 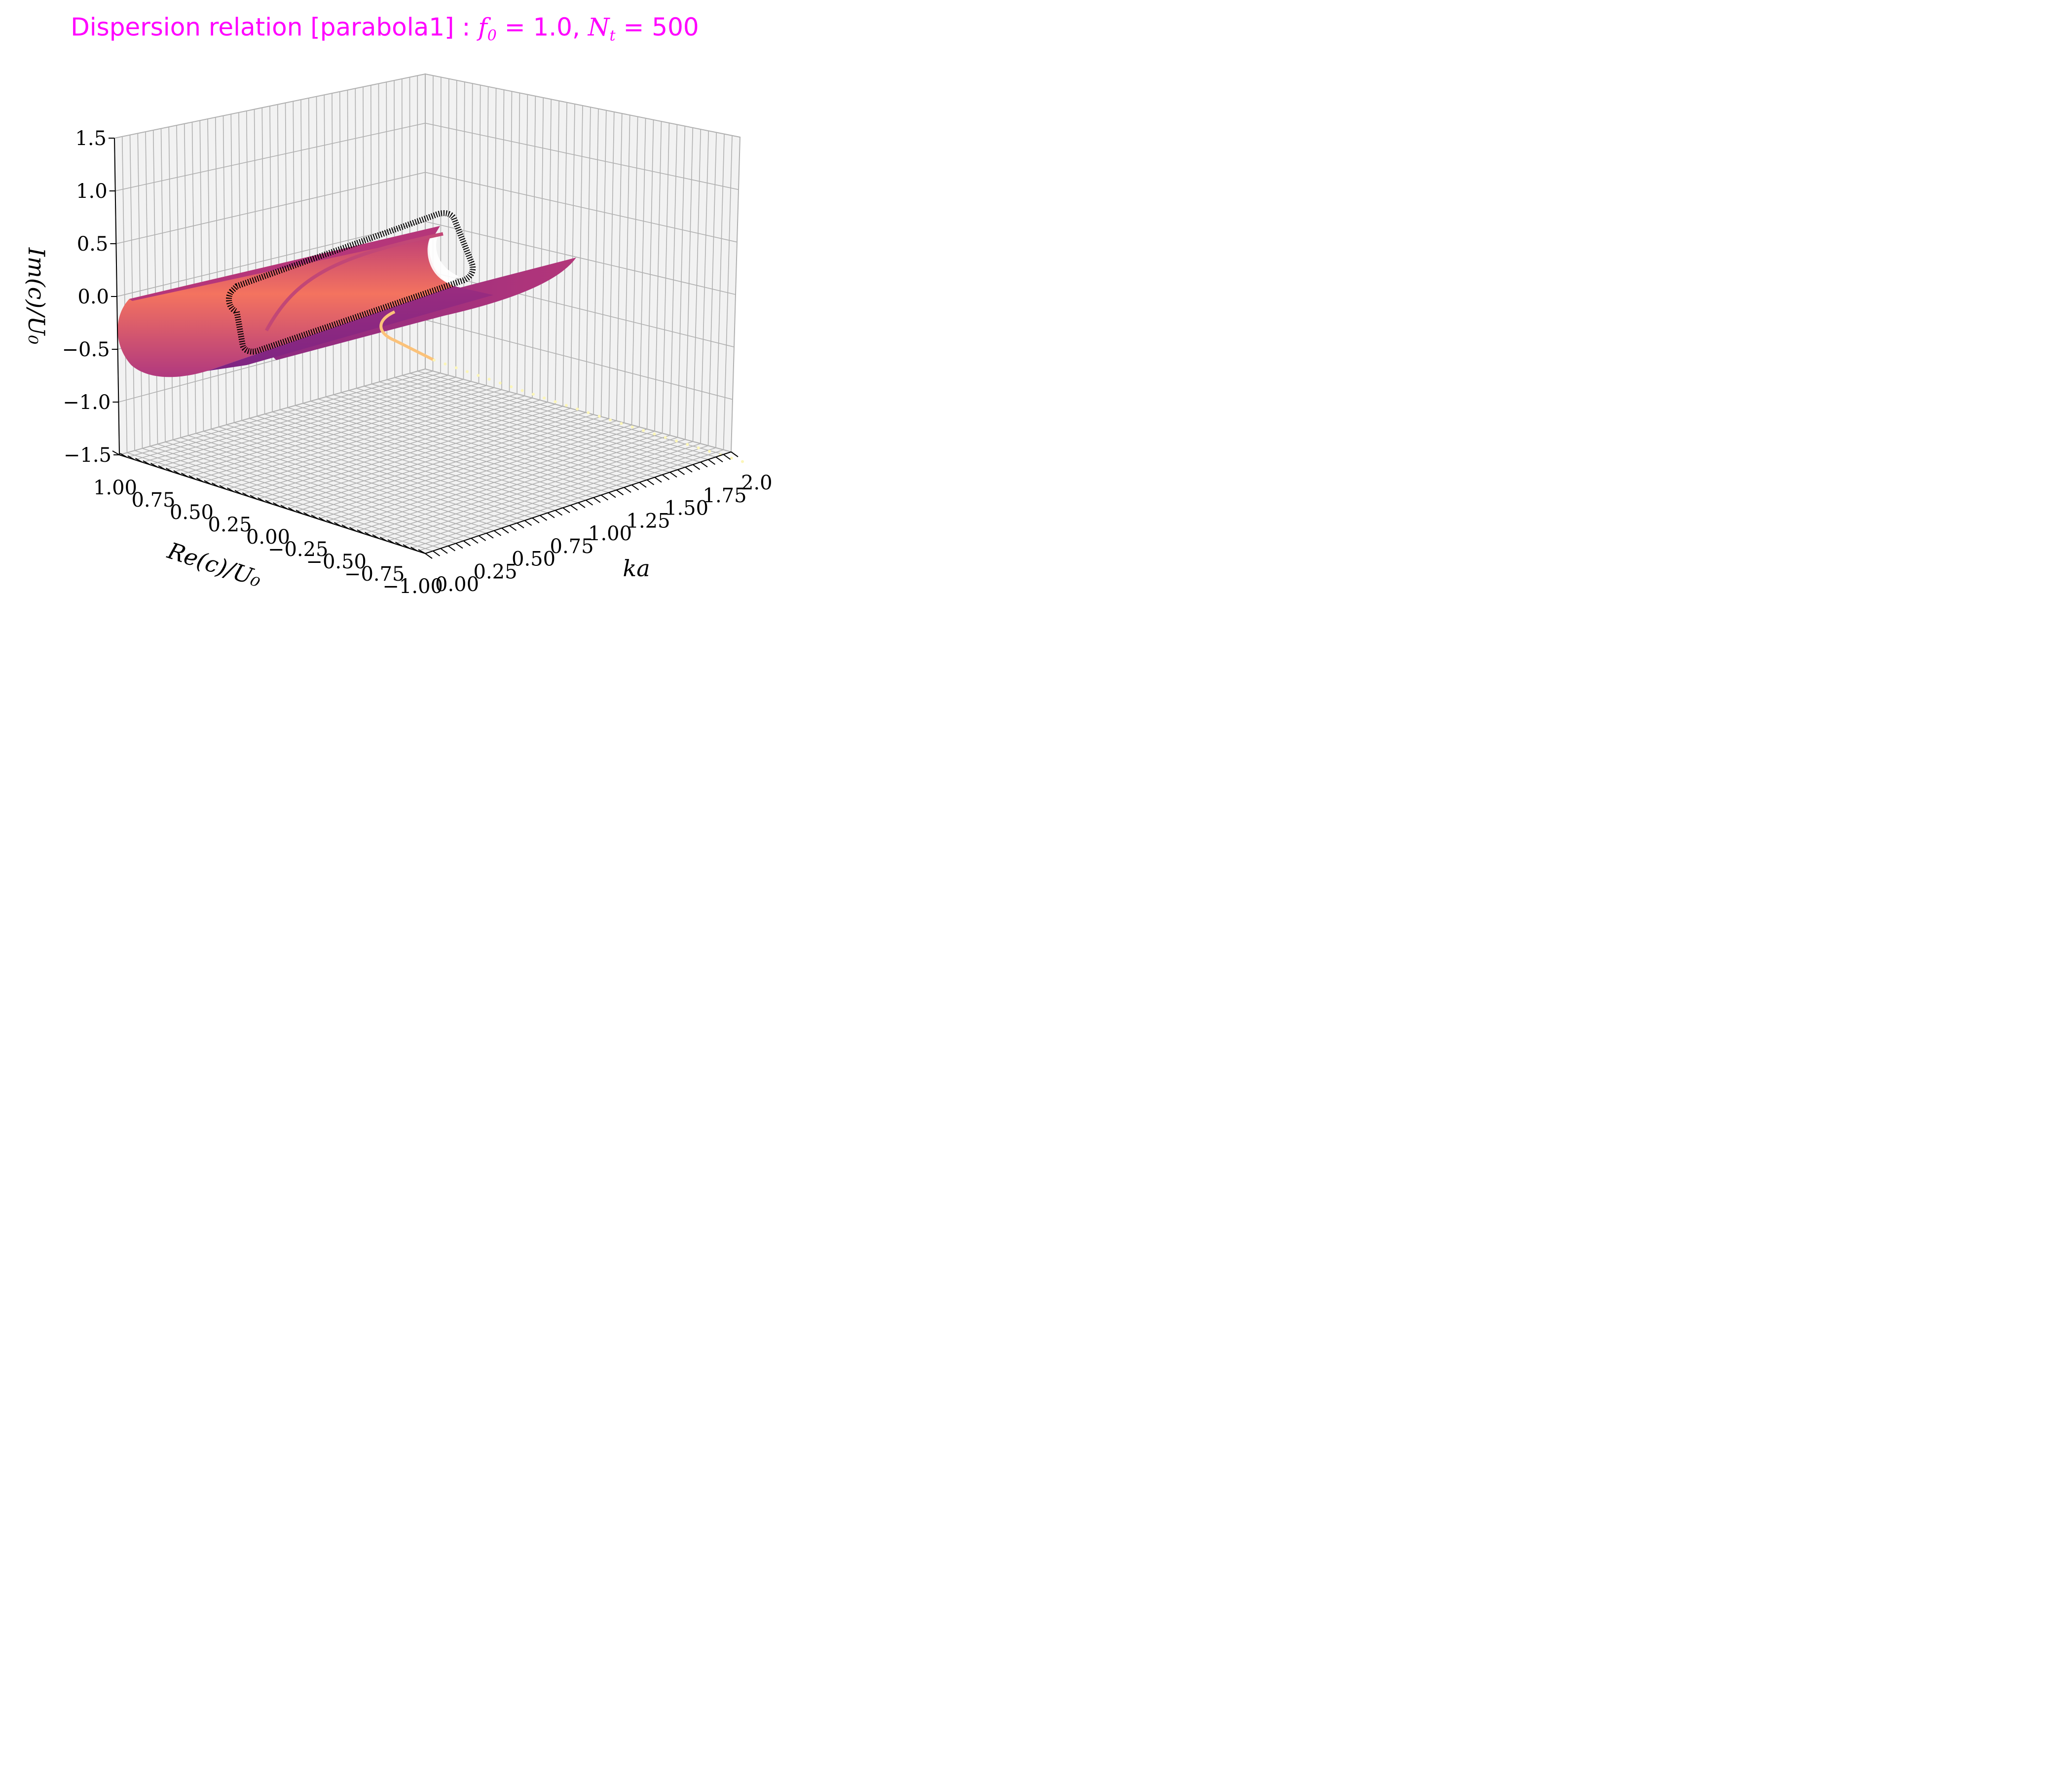 I want to click on y-tick-label: 0.75, so click(x=153, y=501).